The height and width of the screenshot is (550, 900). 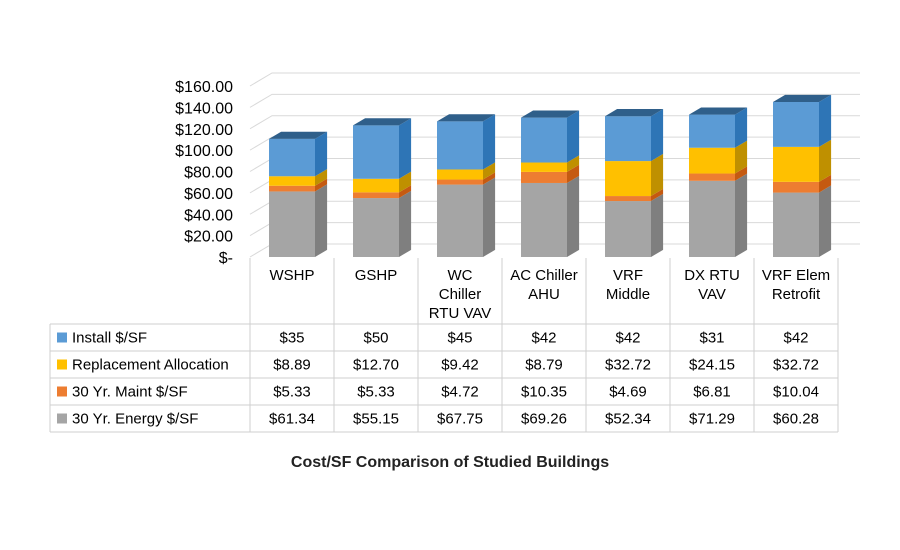 I want to click on table-value: $10.04, so click(x=796, y=392).